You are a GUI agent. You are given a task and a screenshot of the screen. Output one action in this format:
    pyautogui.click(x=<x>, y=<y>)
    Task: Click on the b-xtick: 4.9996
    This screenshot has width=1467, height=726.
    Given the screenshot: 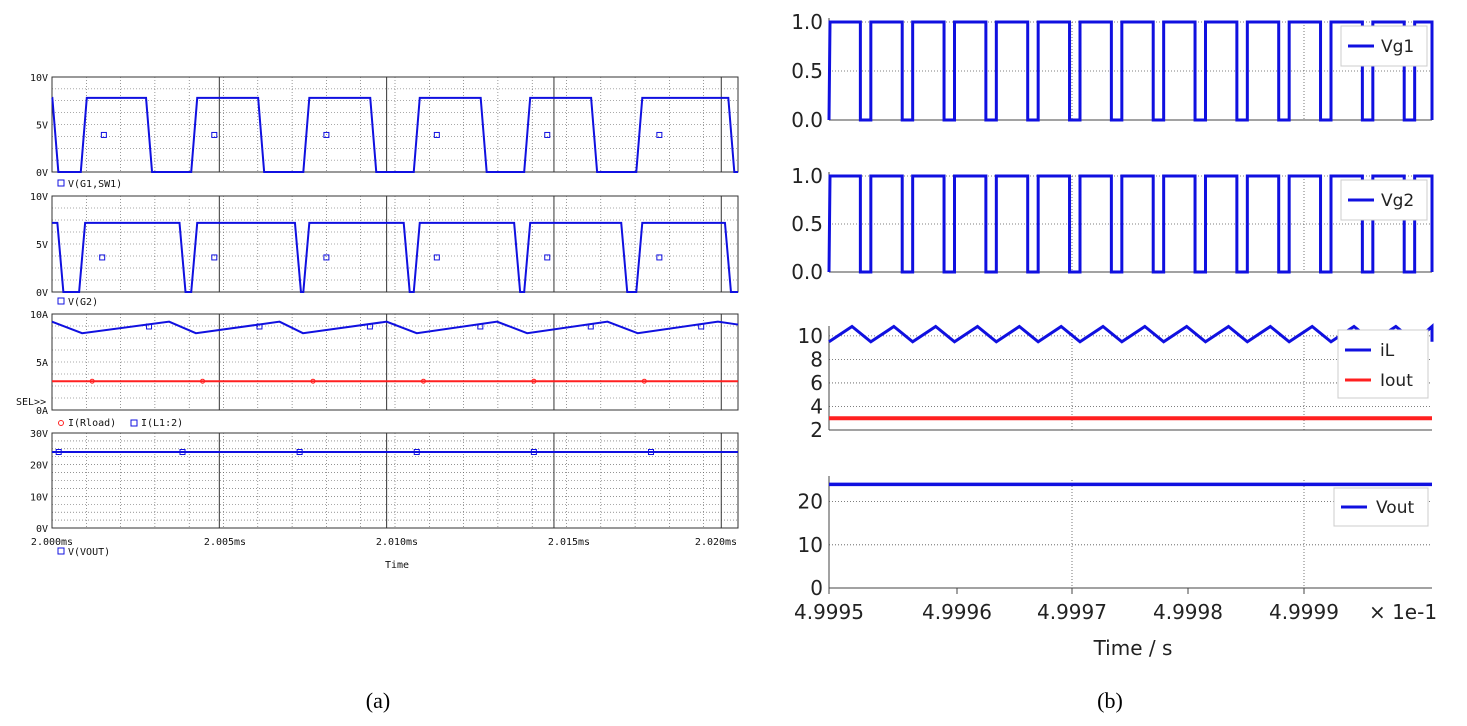 What is the action you would take?
    pyautogui.click(x=957, y=612)
    